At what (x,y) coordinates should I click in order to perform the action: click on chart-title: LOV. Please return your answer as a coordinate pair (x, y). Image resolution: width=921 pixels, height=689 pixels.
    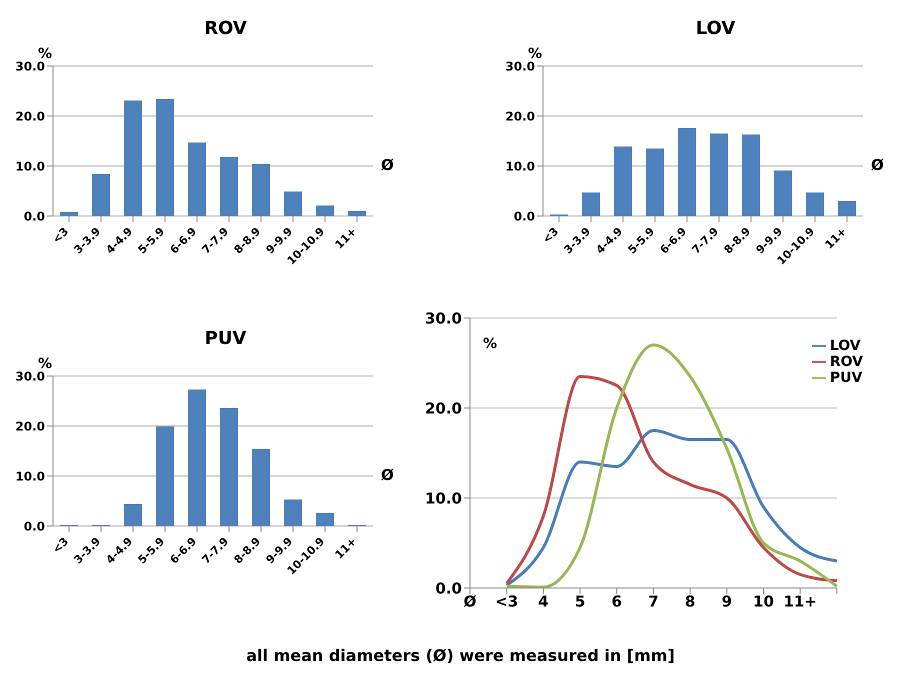
    Looking at the image, I should click on (715, 29).